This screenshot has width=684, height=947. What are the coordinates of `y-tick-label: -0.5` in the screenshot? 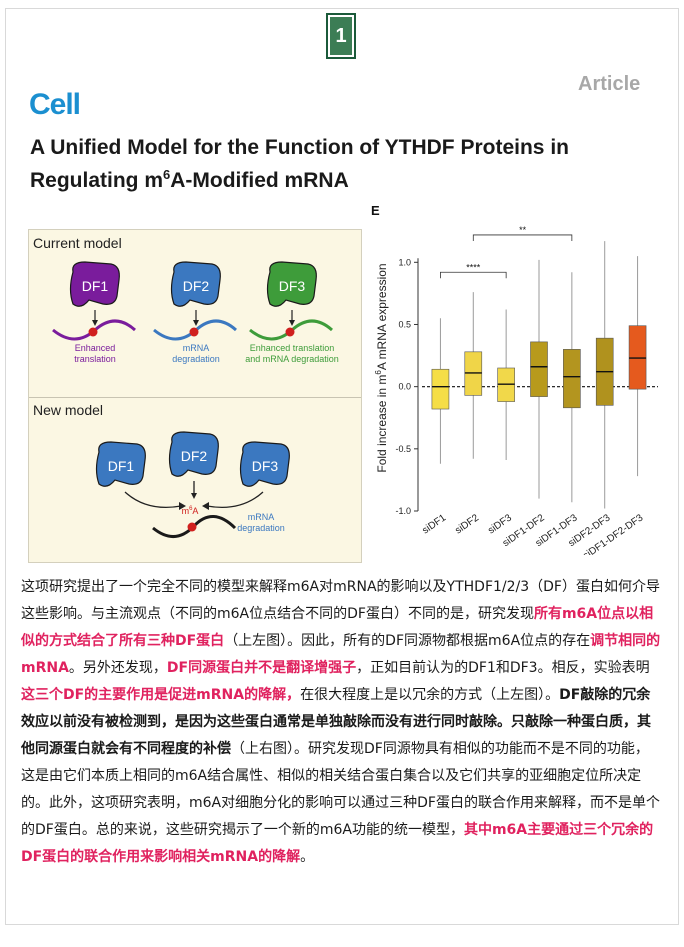 It's located at (403, 449).